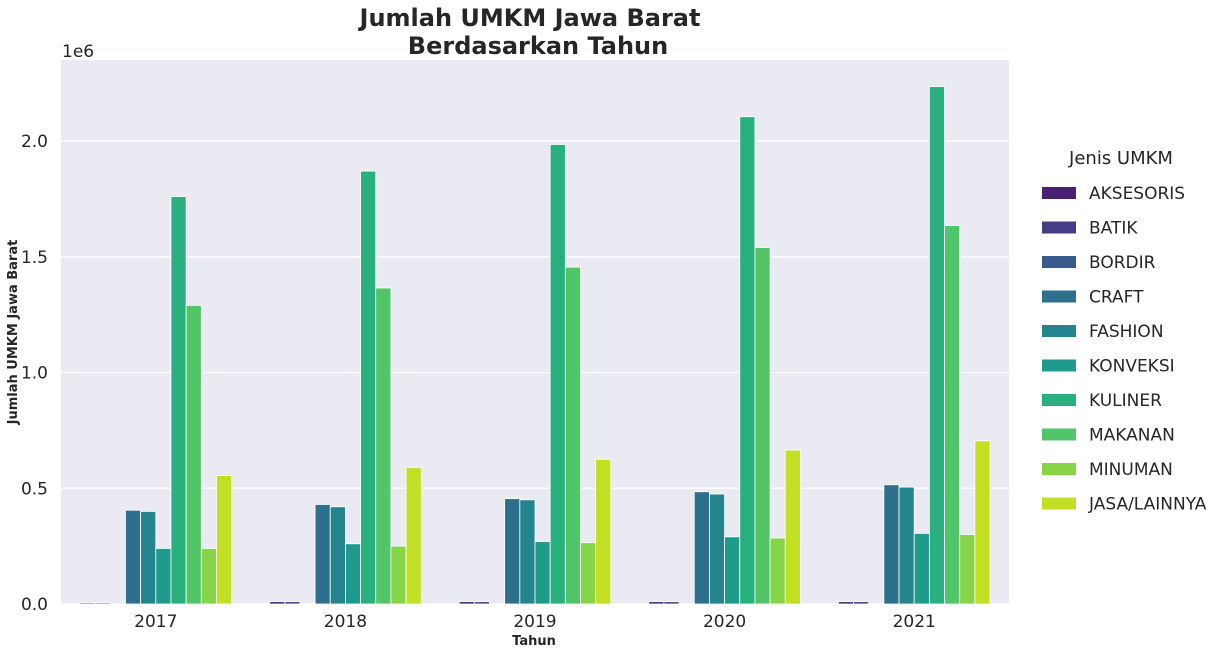  What do you see at coordinates (466, 603) in the screenshot?
I see `bar-aksesoris-2019` at bounding box center [466, 603].